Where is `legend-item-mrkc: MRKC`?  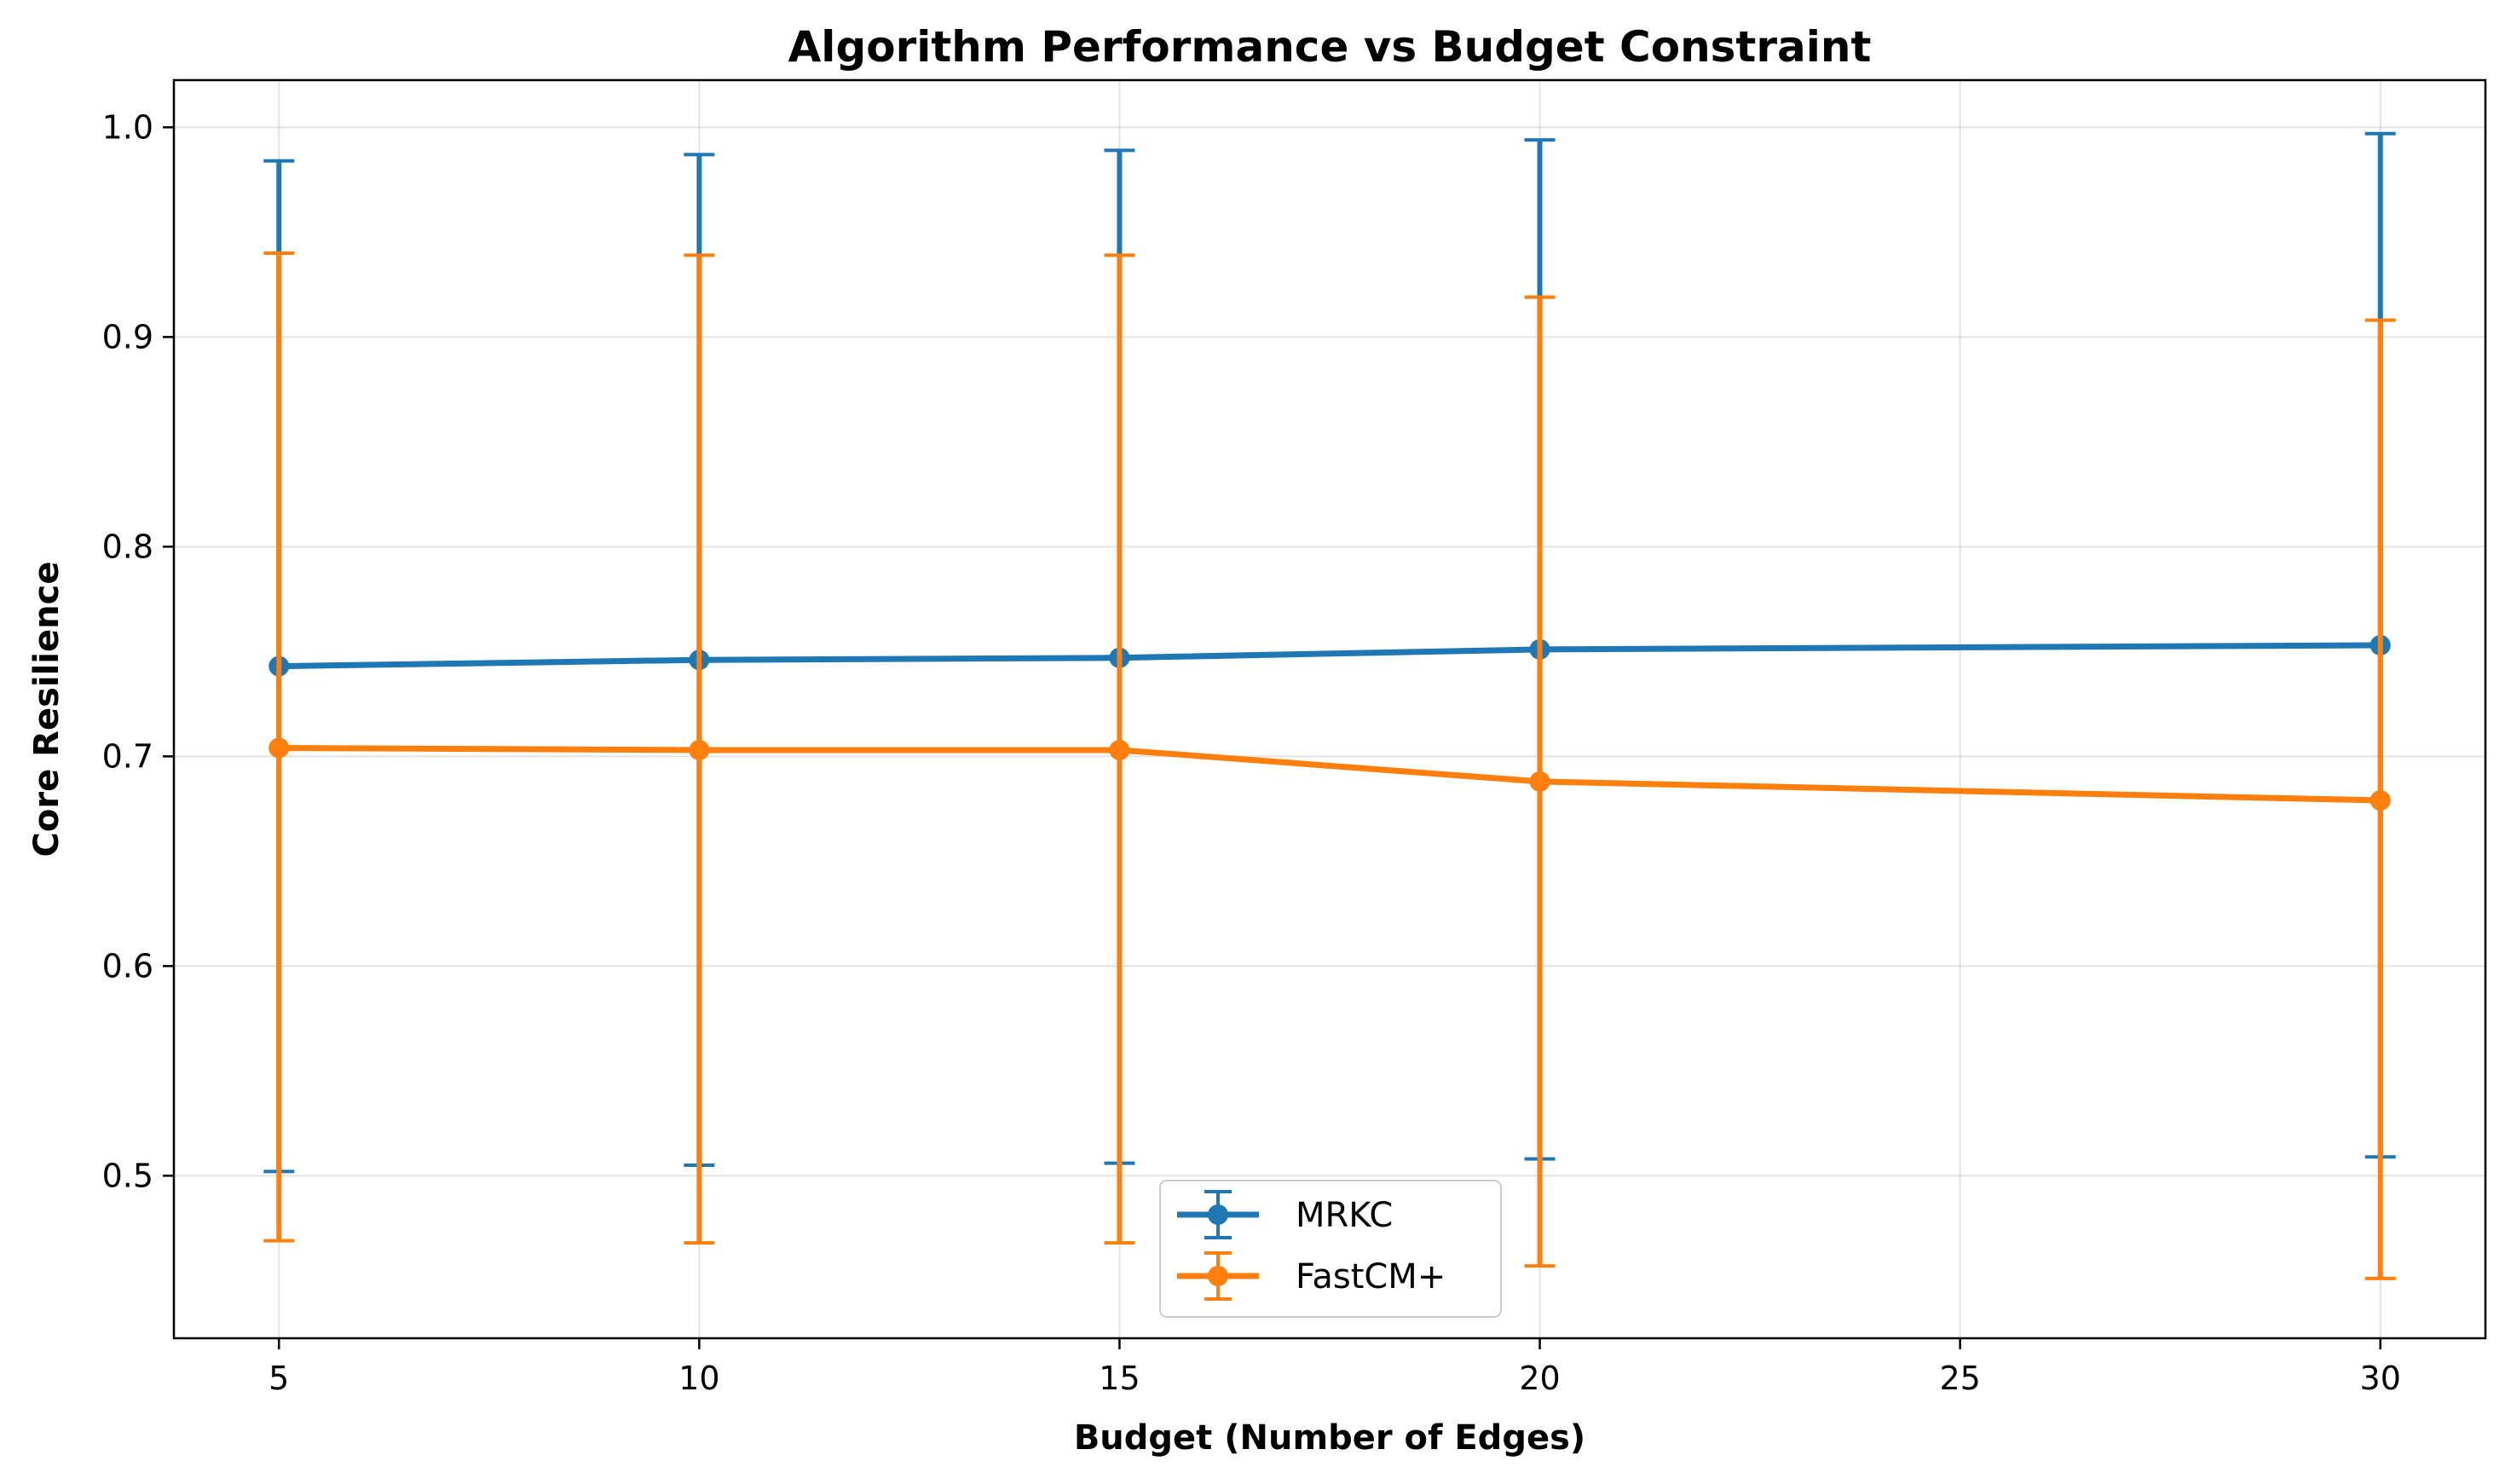
legend-item-mrkc: MRKC is located at coordinates (1285, 1214).